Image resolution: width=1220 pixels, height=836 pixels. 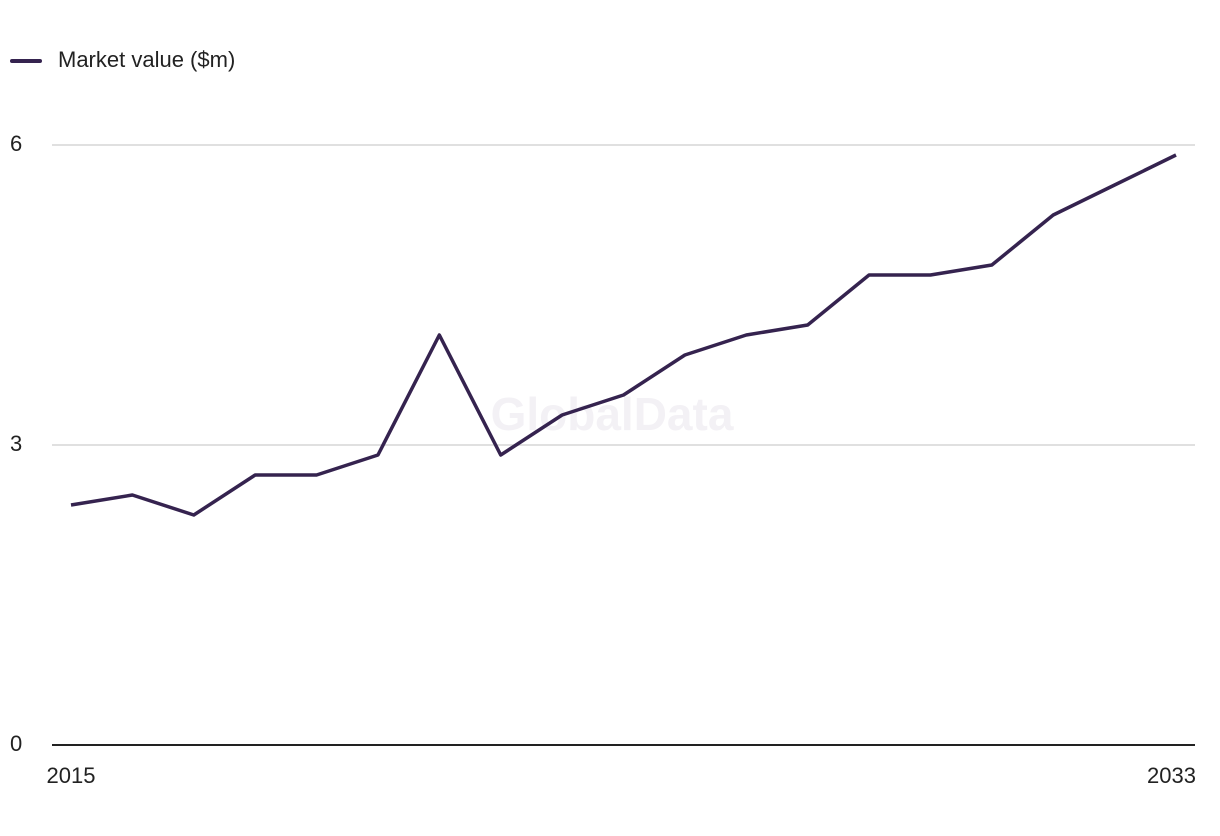 What do you see at coordinates (16, 443) in the screenshot?
I see `y-tick-label: 3` at bounding box center [16, 443].